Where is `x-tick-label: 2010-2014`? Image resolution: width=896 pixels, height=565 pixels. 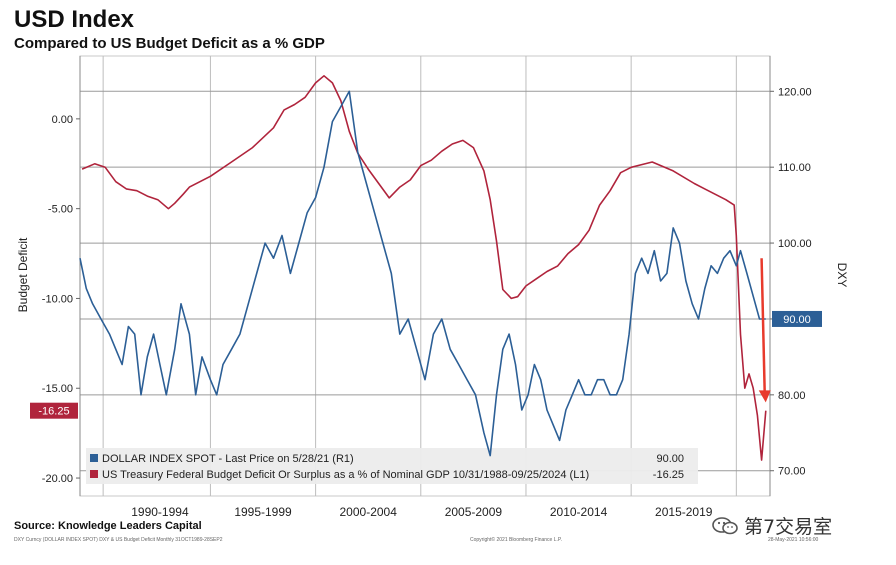
x-tick-label: 2010-2014 is located at coordinates (579, 512).